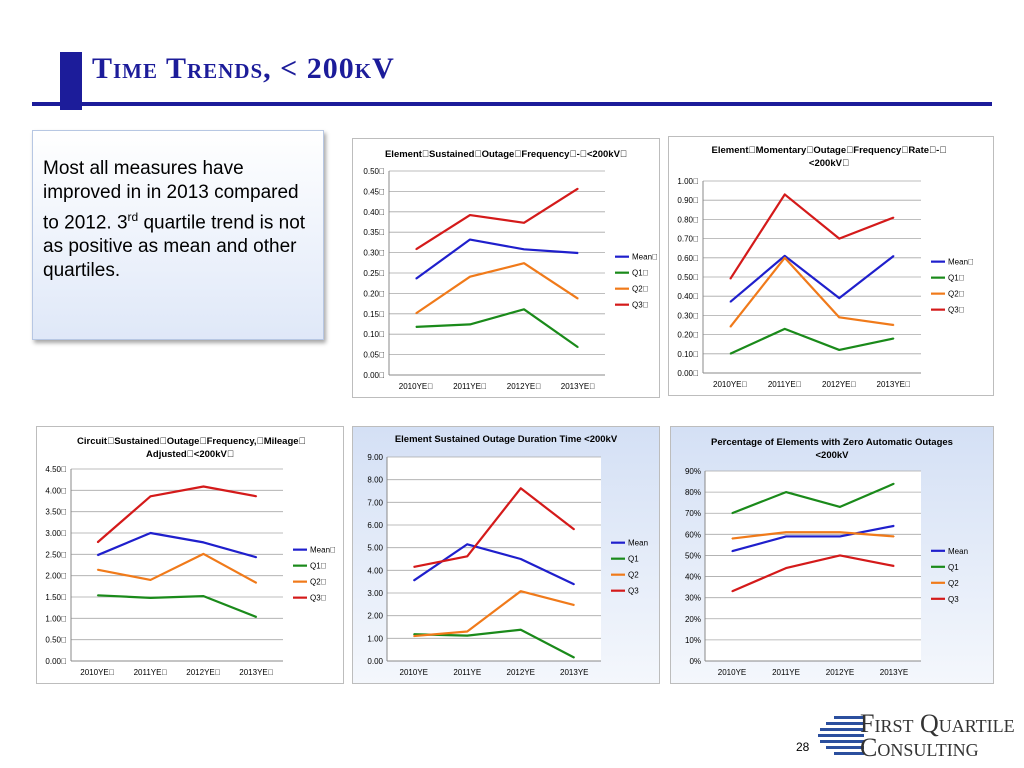  I want to click on x-tick-label: 2012YE, so click(840, 672).